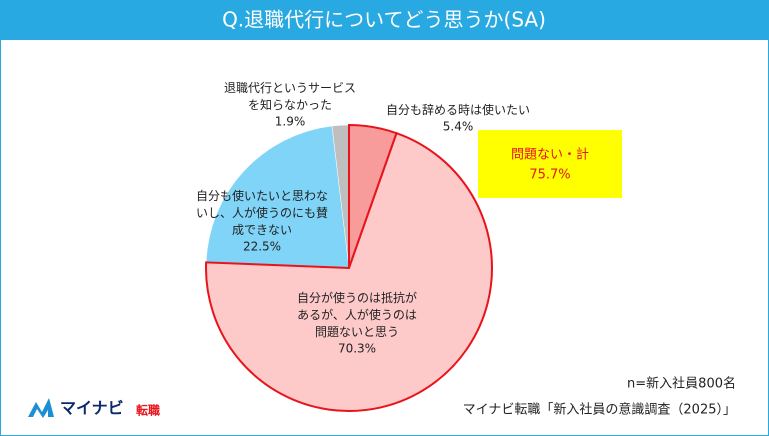 This screenshot has height=436, width=769. I want to click on annotation-box, so click(550, 164).